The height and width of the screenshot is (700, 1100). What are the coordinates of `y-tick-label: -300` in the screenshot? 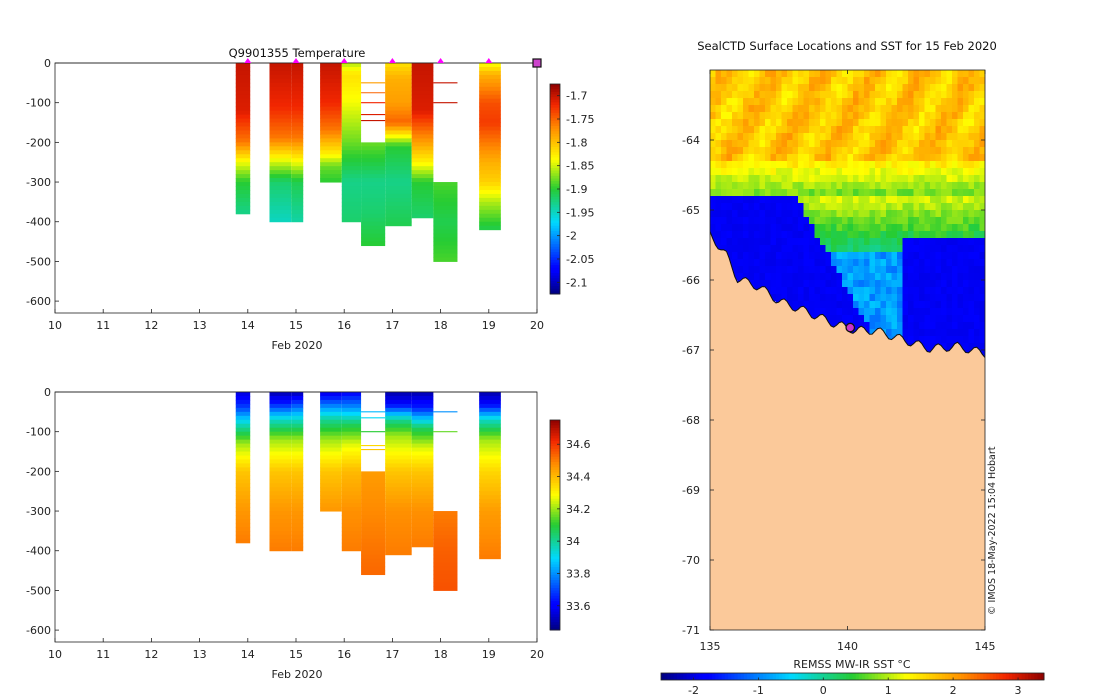 It's located at (38, 511).